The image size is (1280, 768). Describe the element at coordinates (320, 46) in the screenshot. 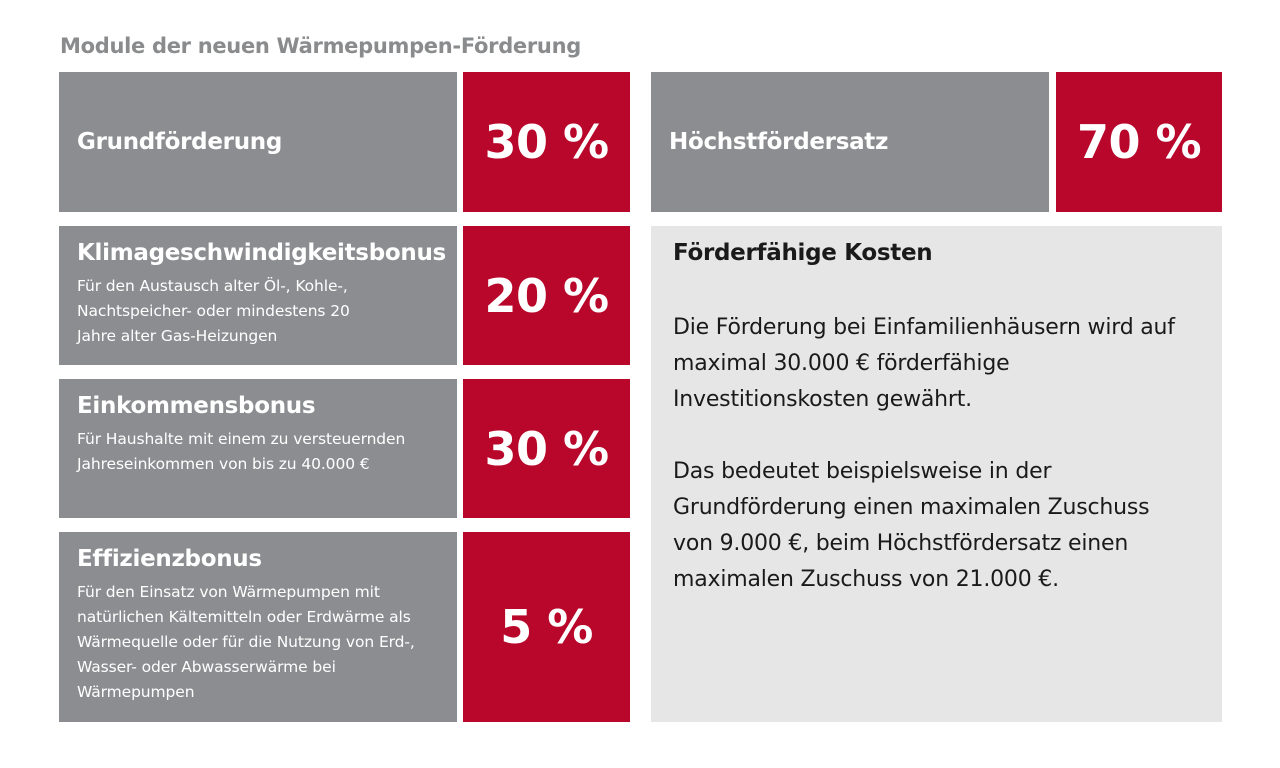

I see `page-title: Module der neuen Wärmepumpen-Förderung` at that location.